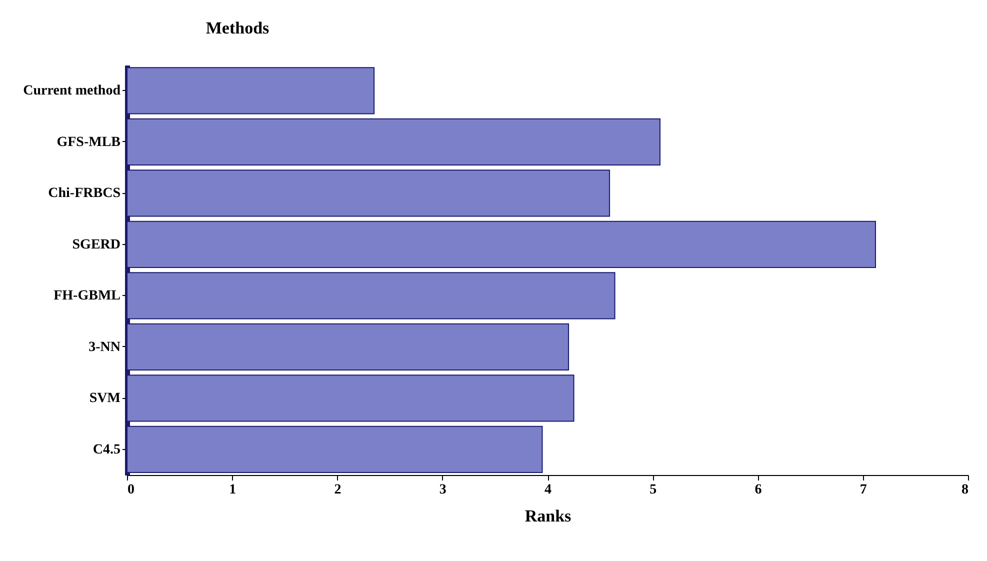 This screenshot has width=987, height=561. I want to click on x-tick-label: 6, so click(758, 490).